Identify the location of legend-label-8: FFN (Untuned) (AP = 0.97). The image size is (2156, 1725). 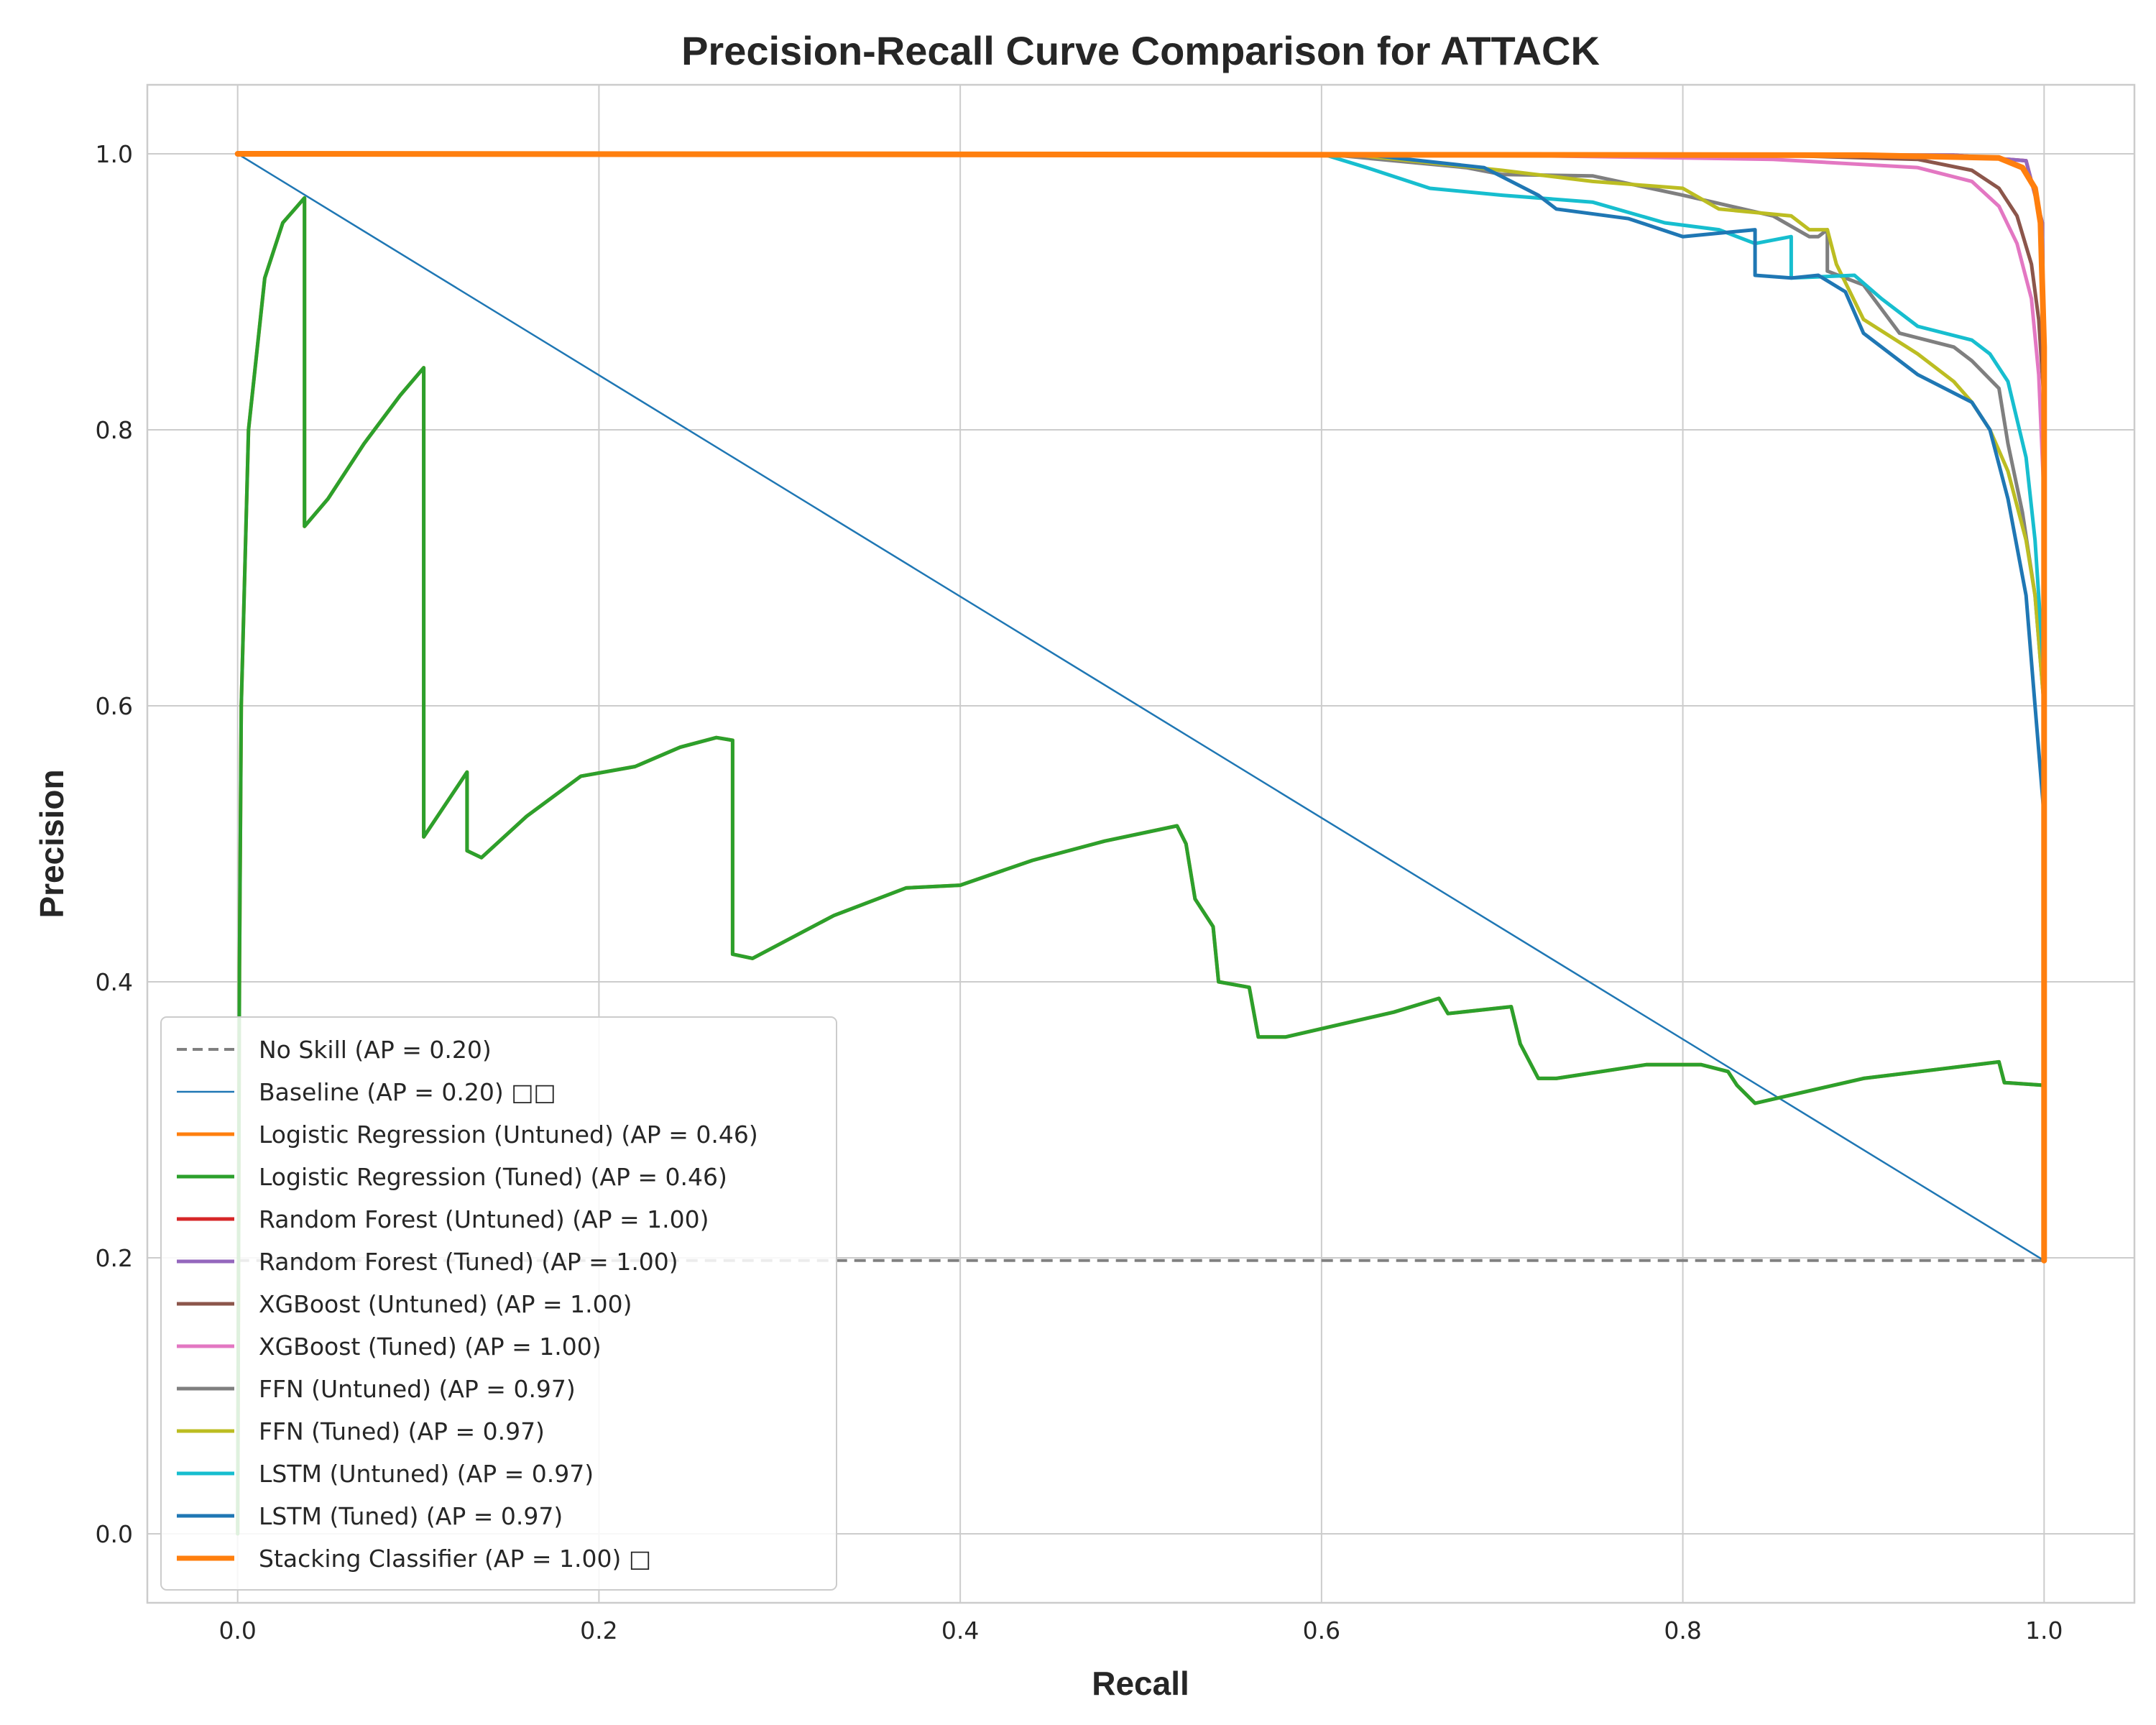
(417, 1389).